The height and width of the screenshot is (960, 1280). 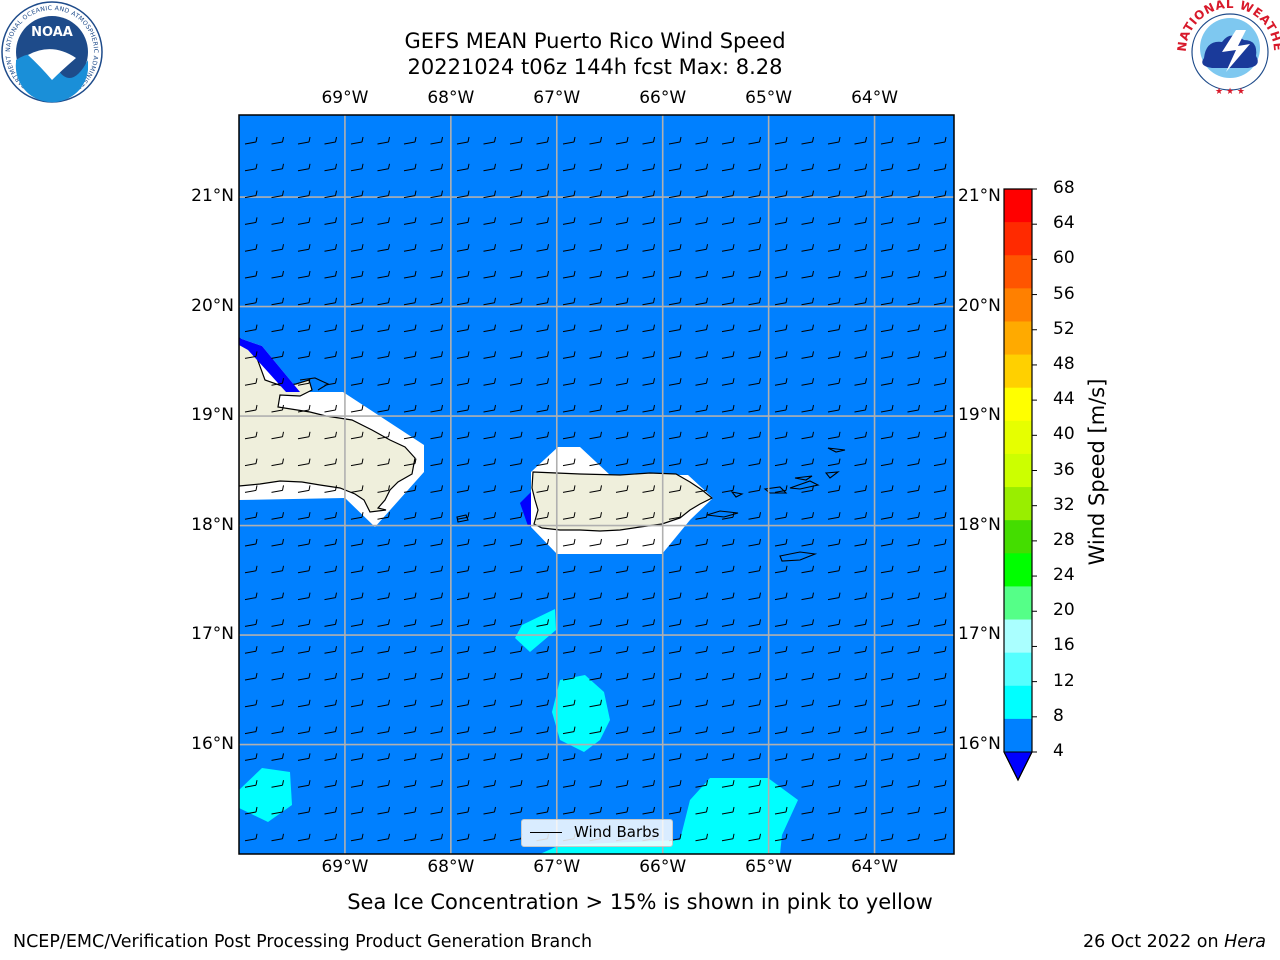 What do you see at coordinates (1064, 469) in the screenshot?
I see `colorbar-tick-label: 36` at bounding box center [1064, 469].